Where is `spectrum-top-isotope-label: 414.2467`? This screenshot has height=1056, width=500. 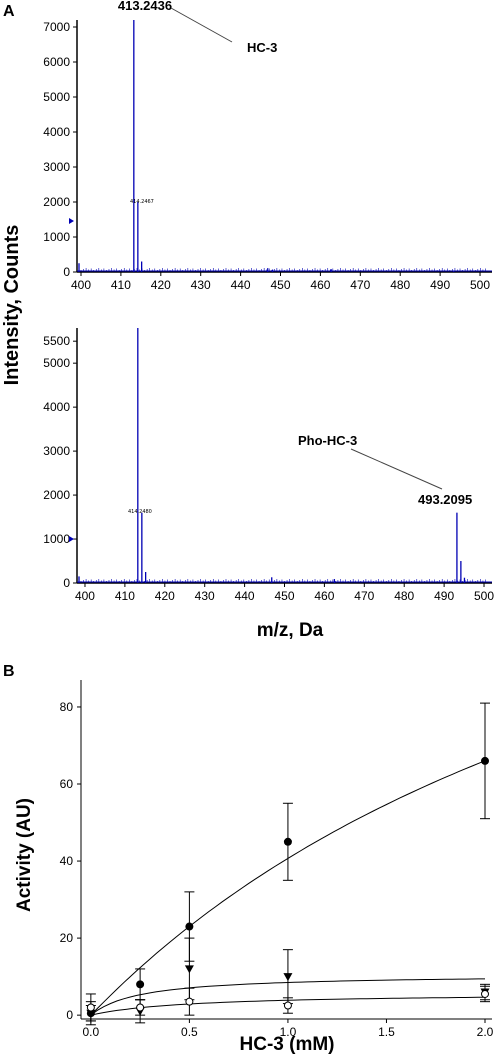 spectrum-top-isotope-label: 414.2467 is located at coordinates (142, 202).